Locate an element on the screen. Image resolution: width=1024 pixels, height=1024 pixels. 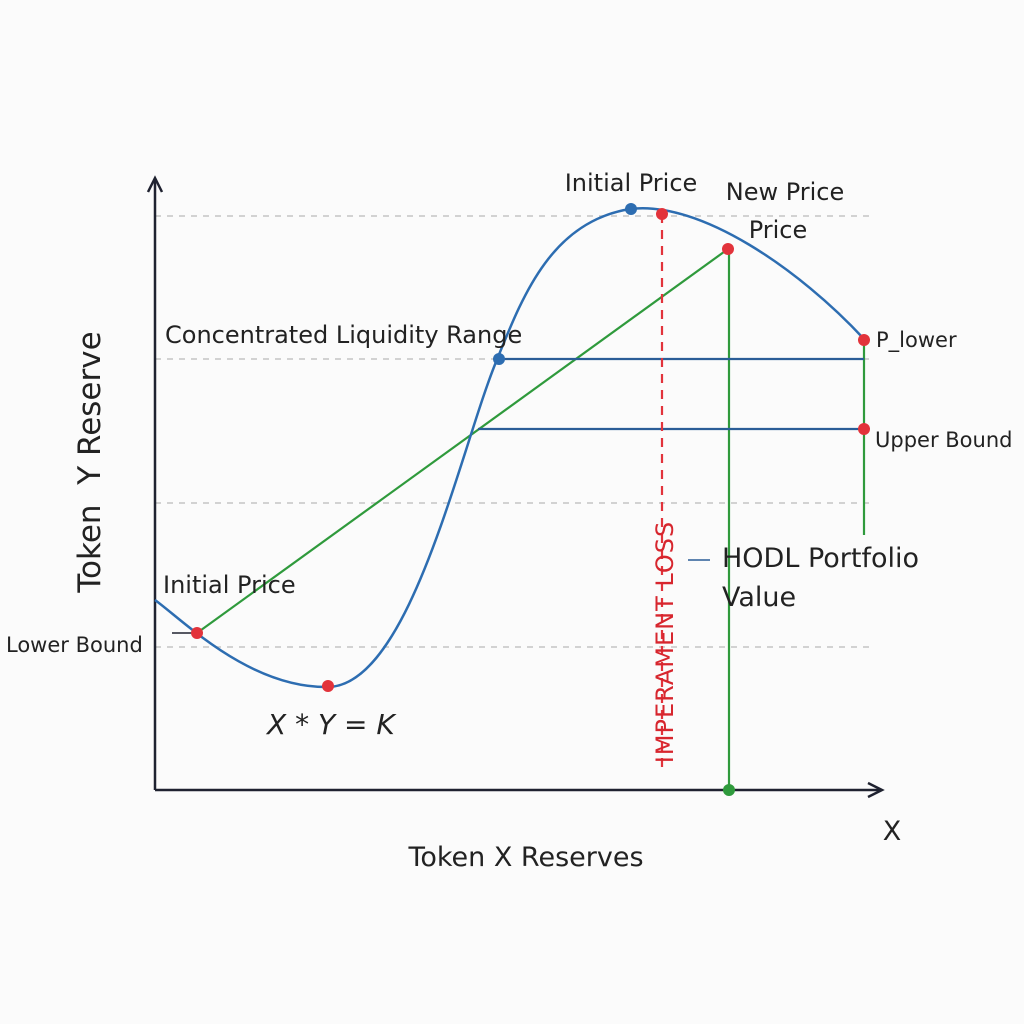
hodl-label-line1: HODL Portfolio is located at coordinates (820, 558).